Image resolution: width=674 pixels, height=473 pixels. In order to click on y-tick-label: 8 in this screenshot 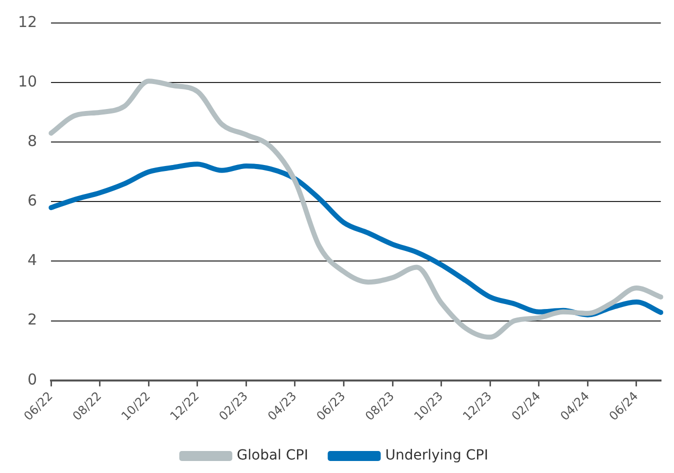, I will do `click(33, 141)`.